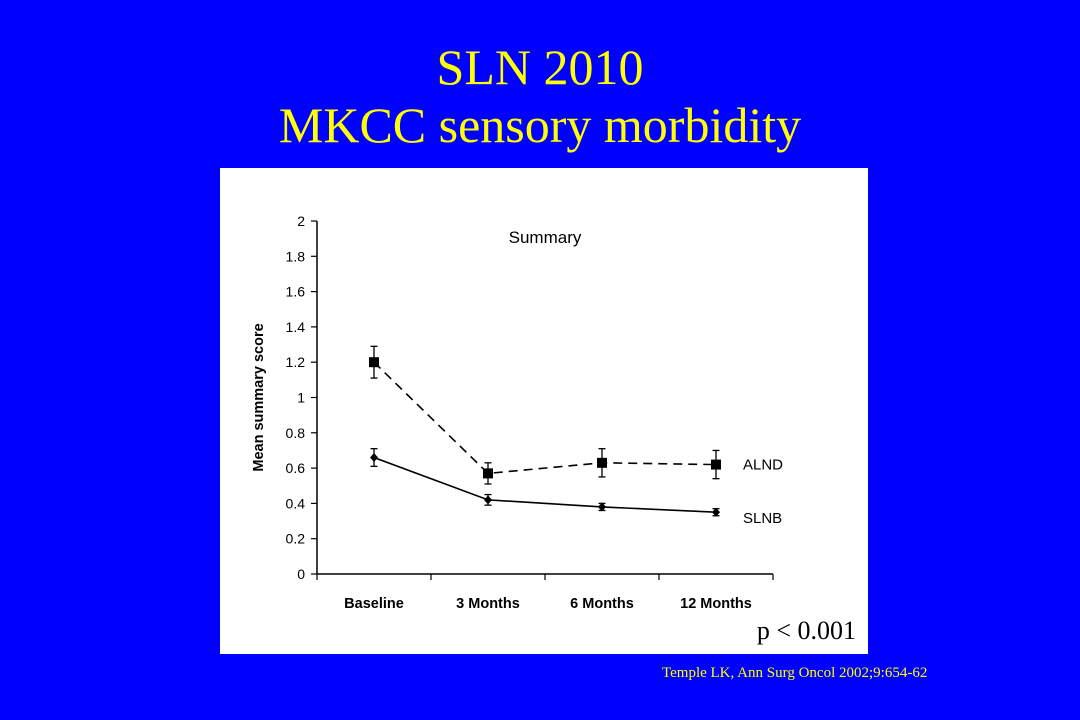 This screenshot has width=1080, height=720. What do you see at coordinates (301, 398) in the screenshot?
I see `y-tick-label: 1` at bounding box center [301, 398].